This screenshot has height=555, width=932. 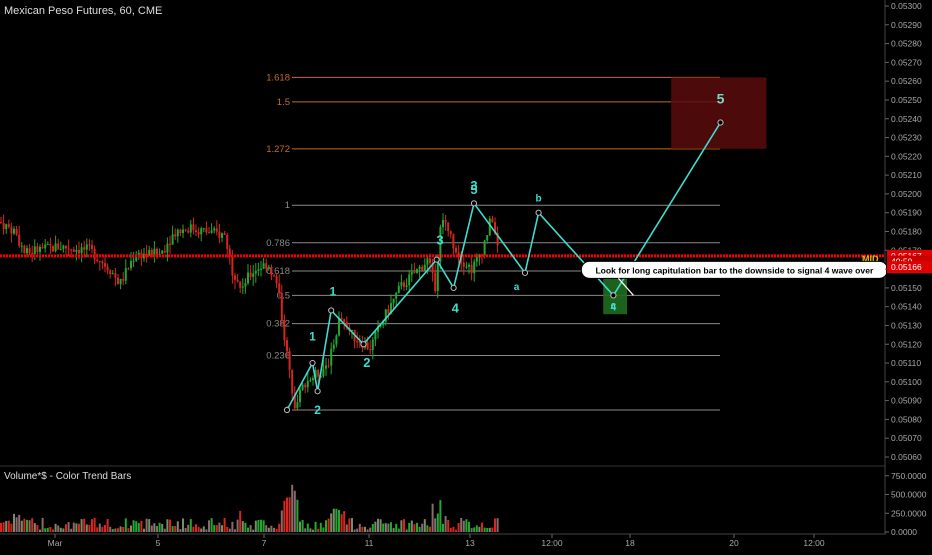 I want to click on target-zone, so click(x=719, y=113).